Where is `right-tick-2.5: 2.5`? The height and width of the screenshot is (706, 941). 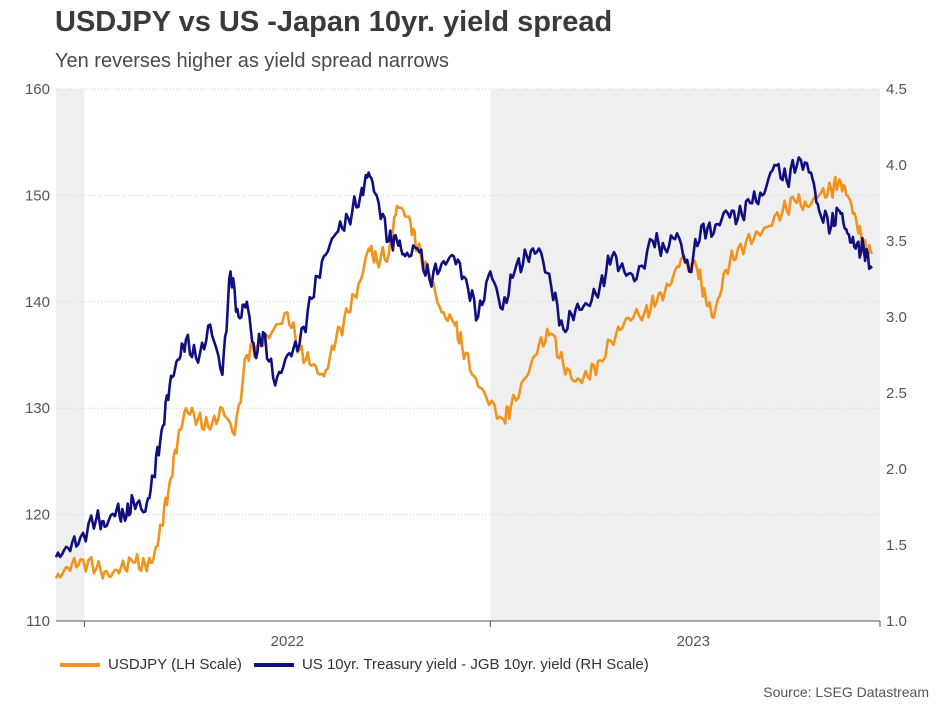 right-tick-2.5: 2.5 is located at coordinates (896, 393).